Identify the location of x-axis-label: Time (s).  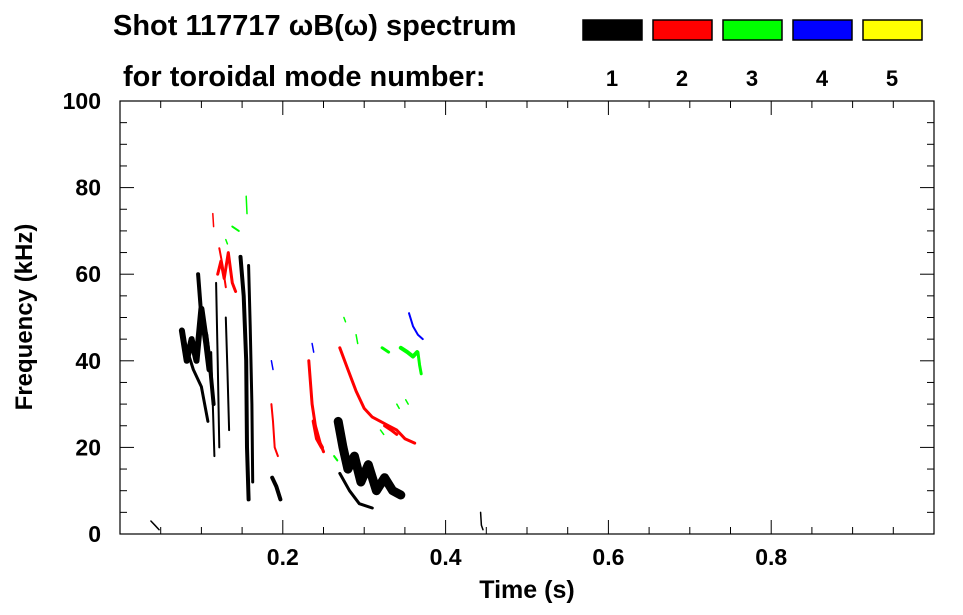
(526, 590).